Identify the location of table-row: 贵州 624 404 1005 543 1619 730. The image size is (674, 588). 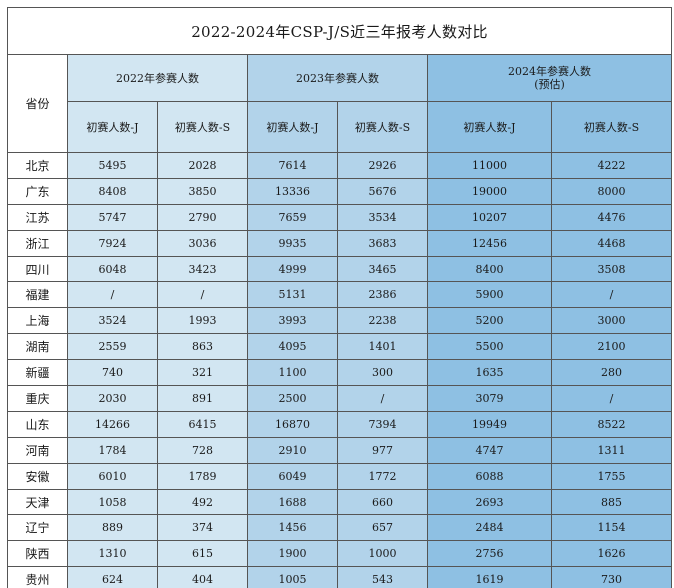
(340, 577).